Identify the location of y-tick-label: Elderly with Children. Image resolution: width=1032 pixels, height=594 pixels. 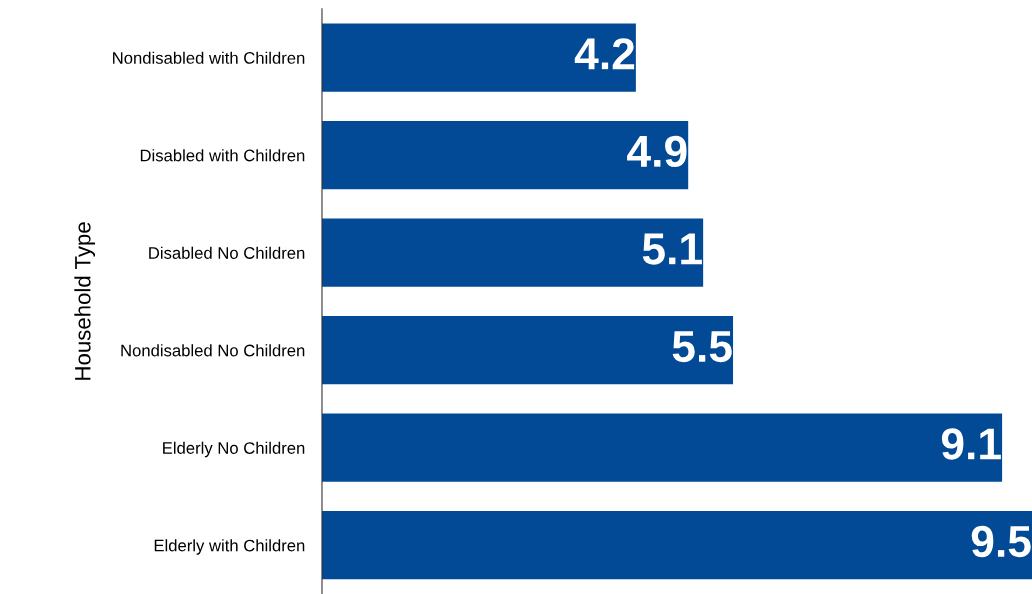
(229, 547).